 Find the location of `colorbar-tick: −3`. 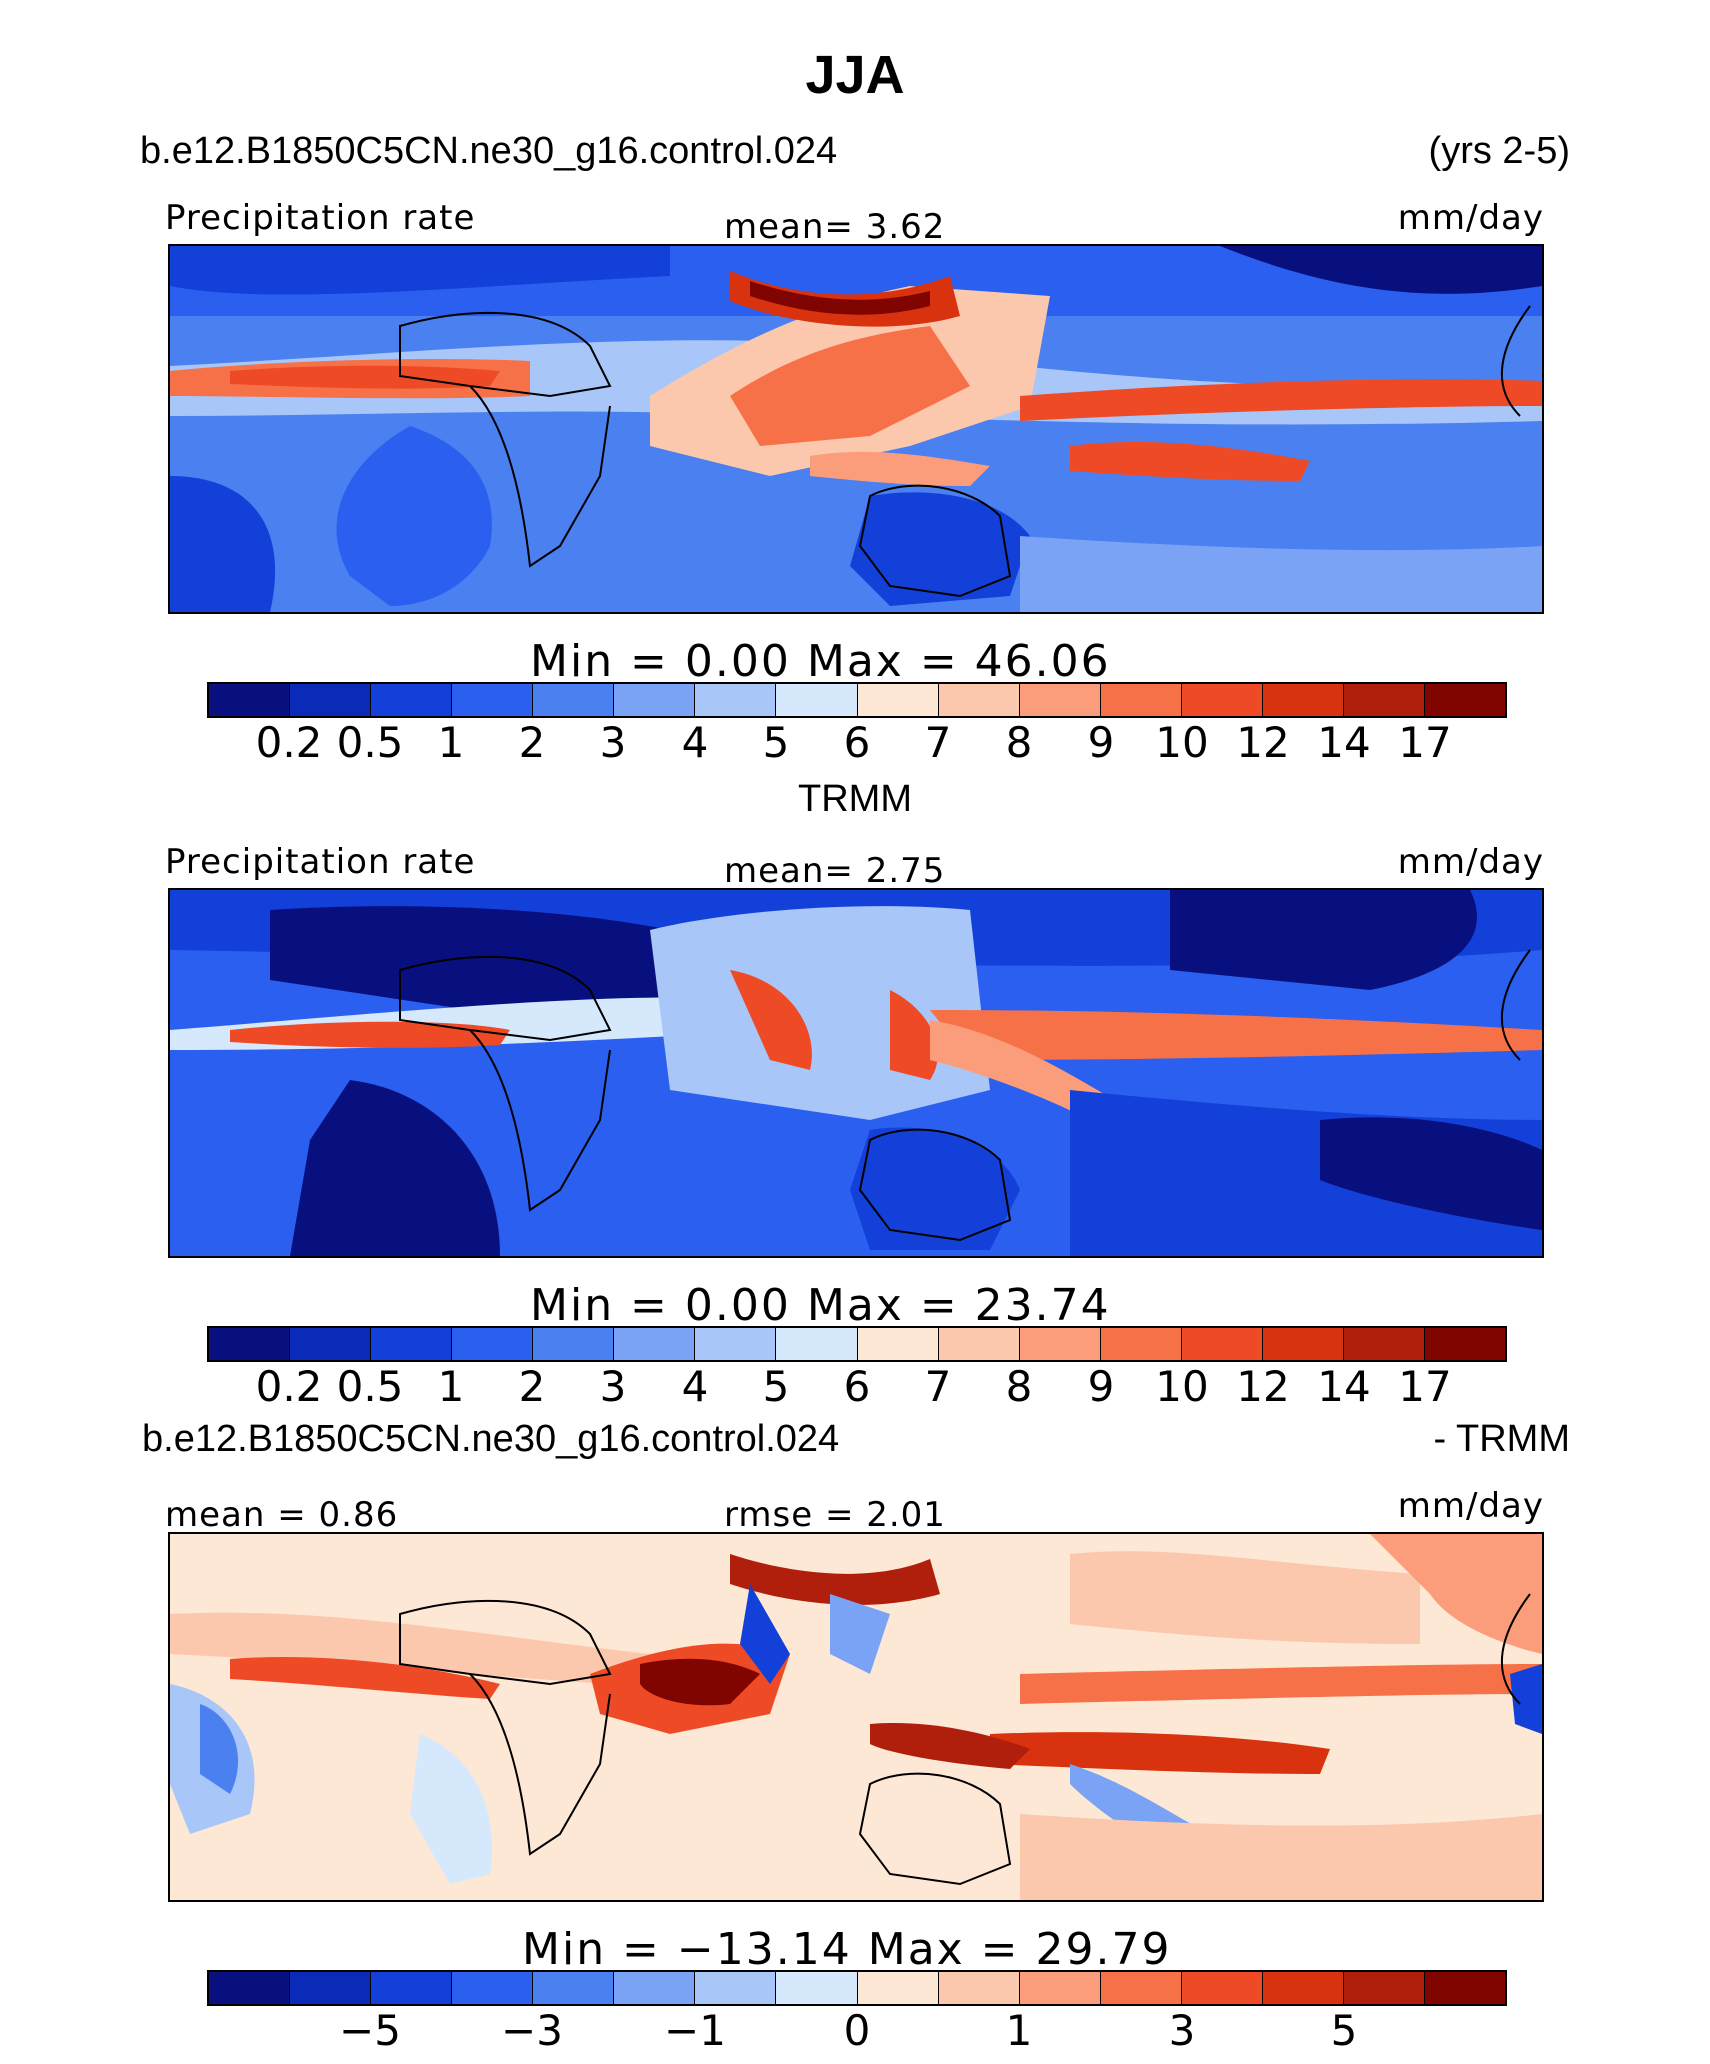

colorbar-tick: −3 is located at coordinates (532, 2030).